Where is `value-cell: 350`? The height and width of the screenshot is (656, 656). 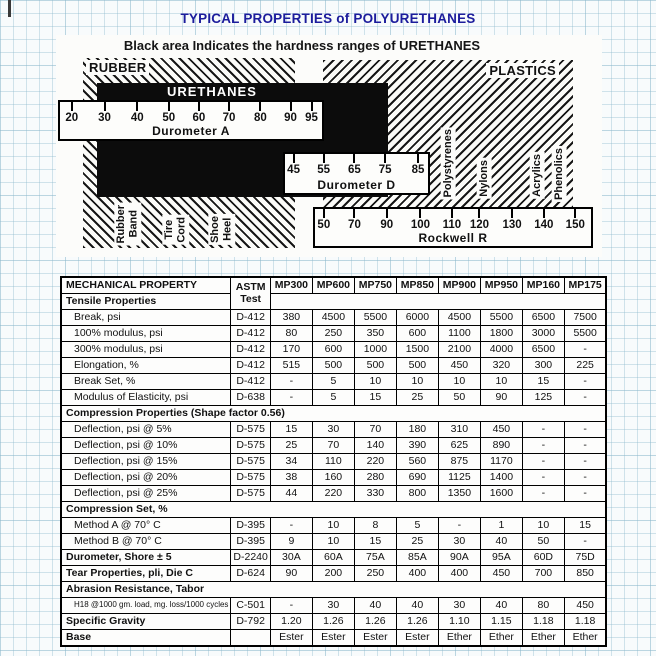 value-cell: 350 is located at coordinates (375, 333).